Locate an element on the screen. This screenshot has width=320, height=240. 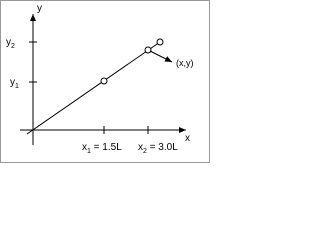
y-tick-sub: 1 is located at coordinates (17, 86).